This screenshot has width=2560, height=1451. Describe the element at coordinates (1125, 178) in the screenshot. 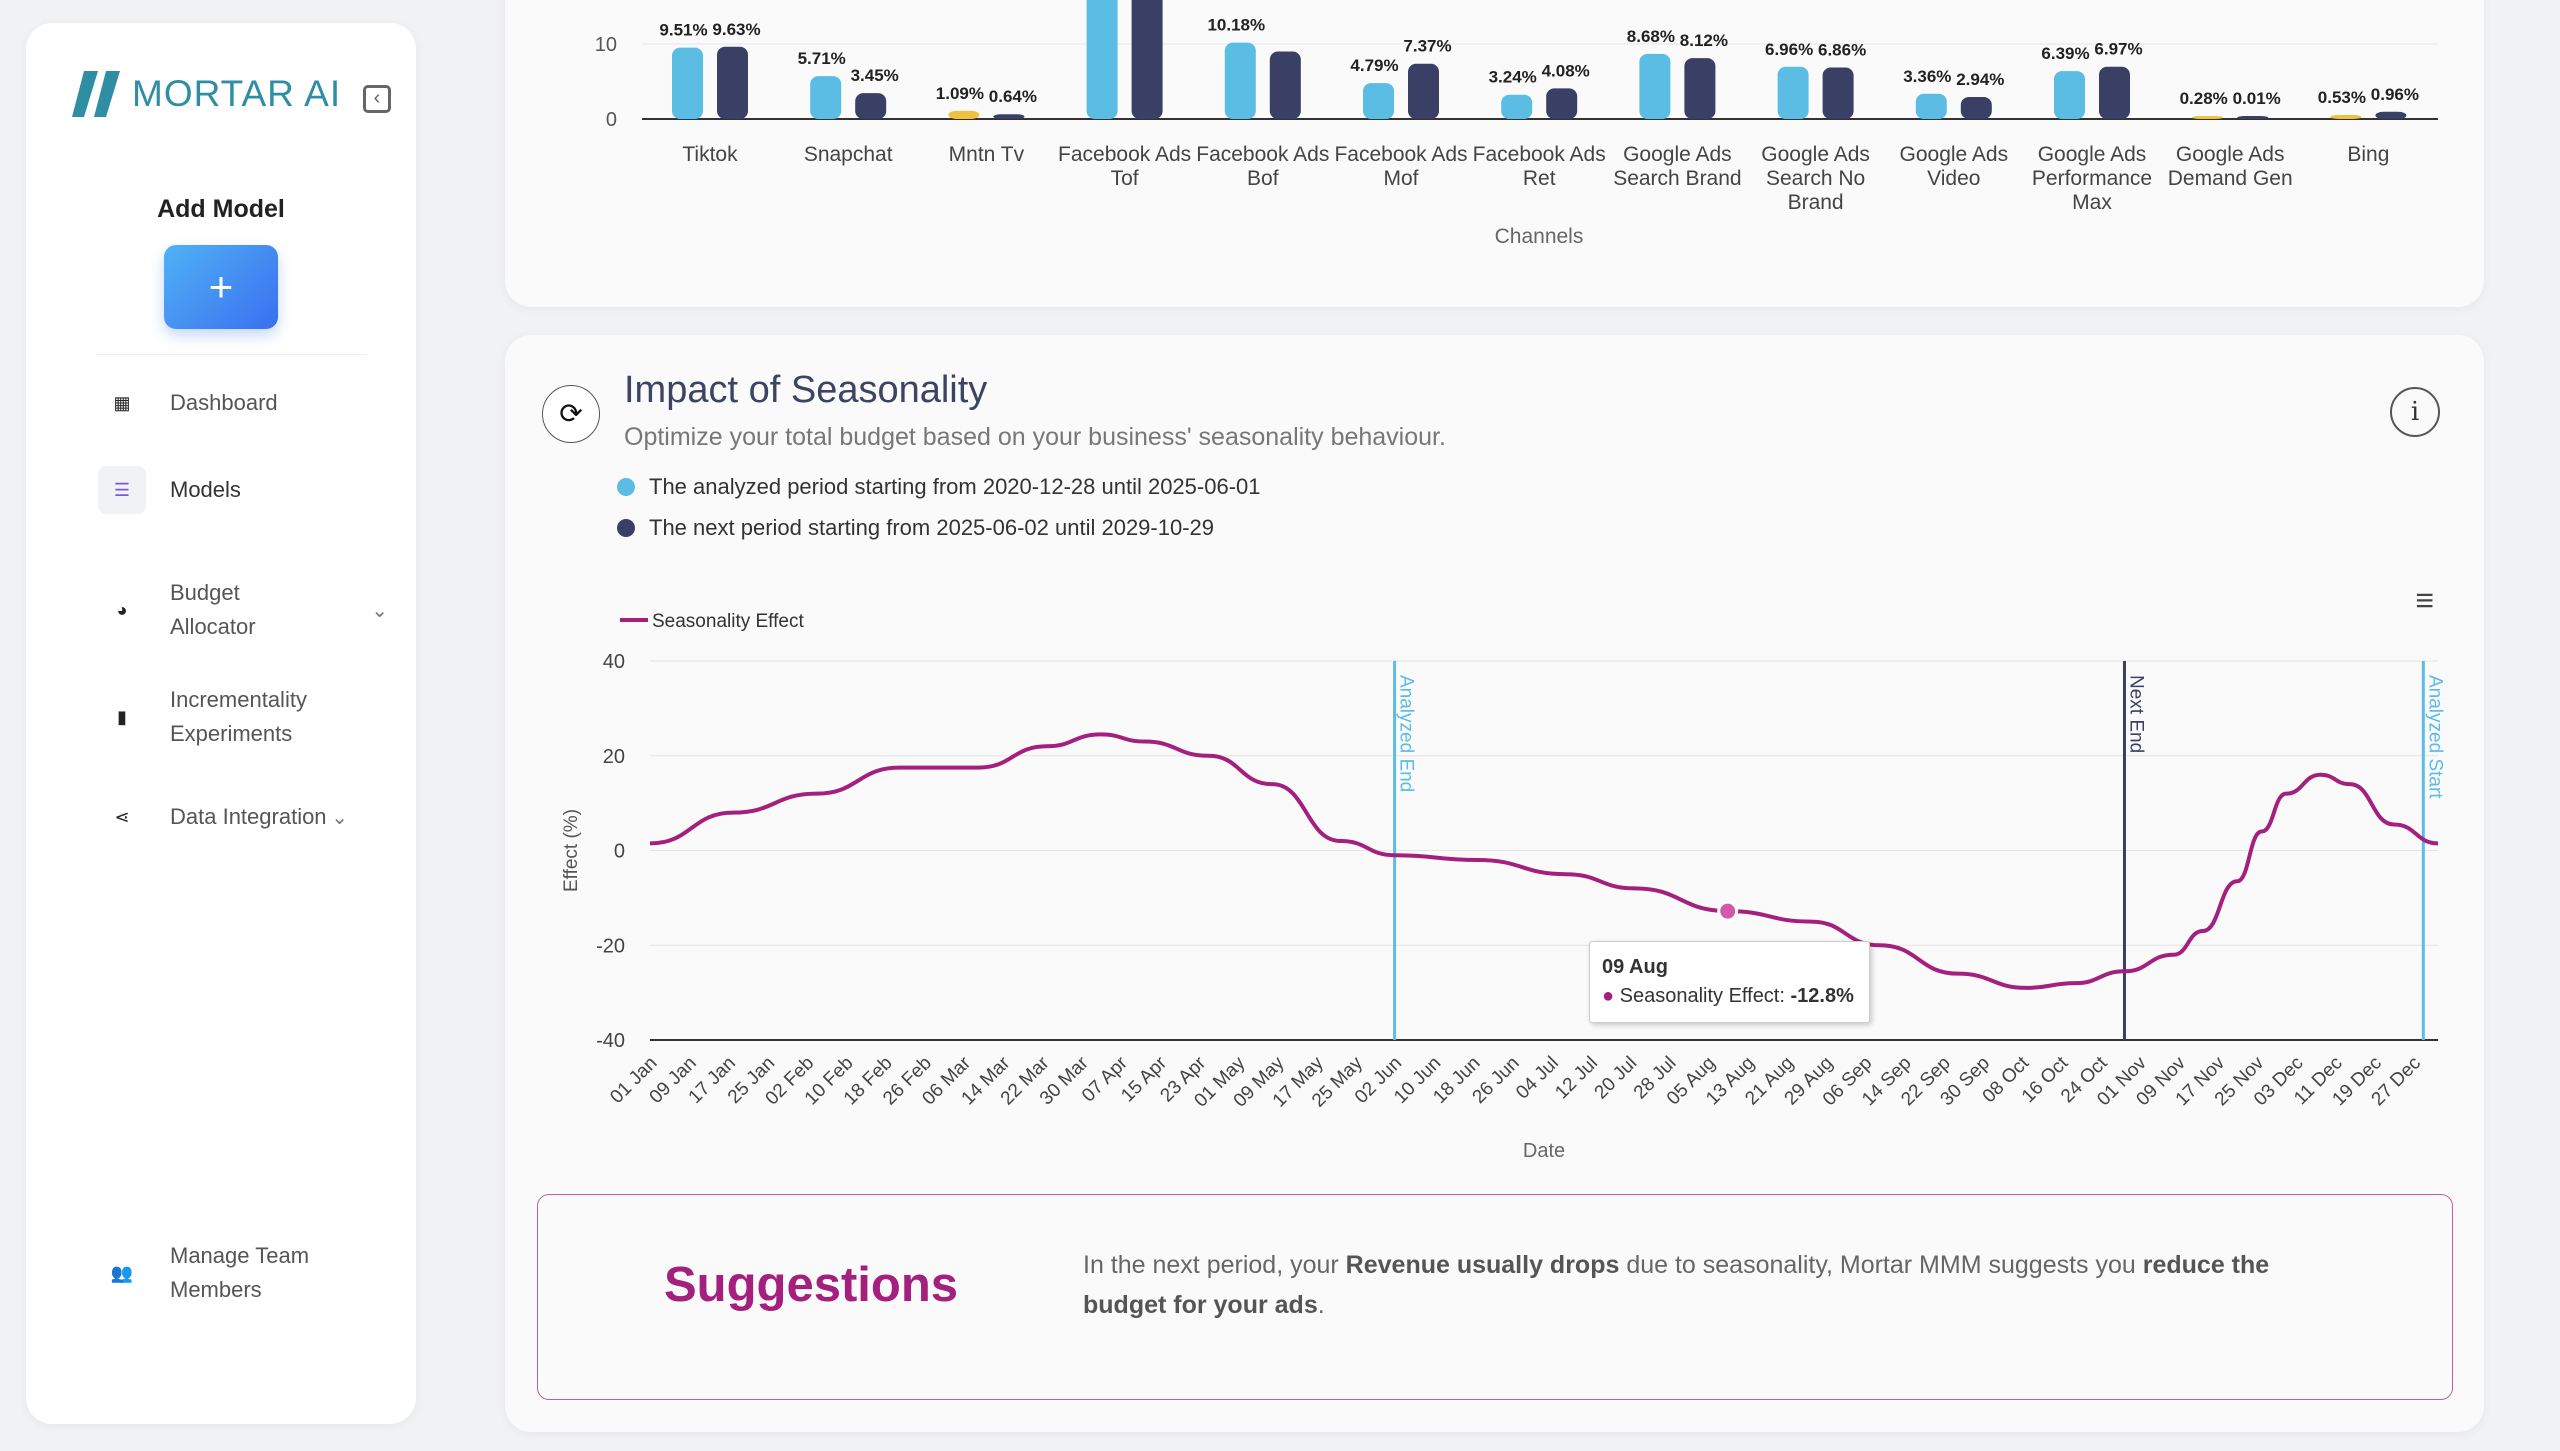

I see `x-tick-label: Tof` at that location.